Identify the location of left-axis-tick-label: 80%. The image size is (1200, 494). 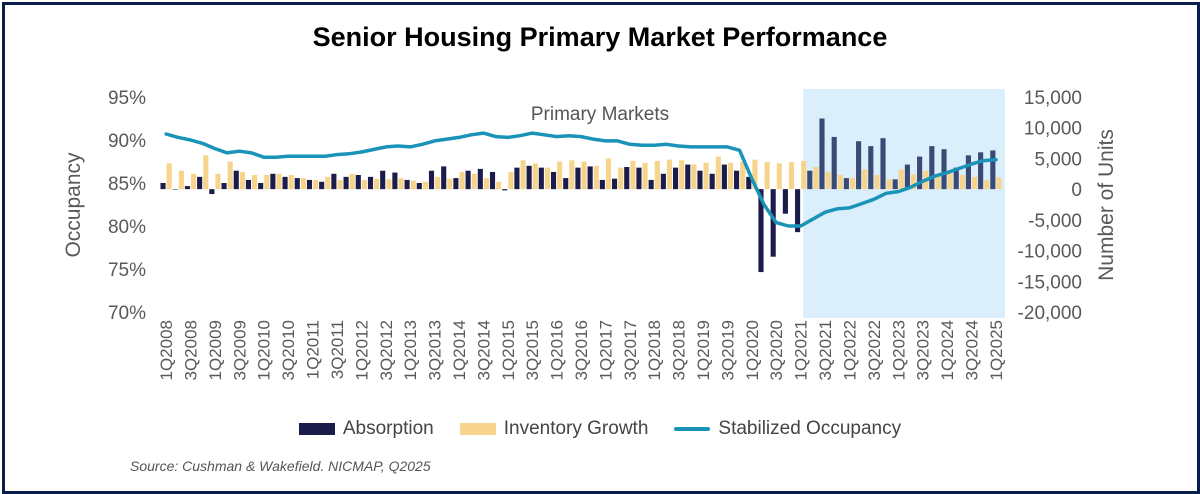
(127, 227).